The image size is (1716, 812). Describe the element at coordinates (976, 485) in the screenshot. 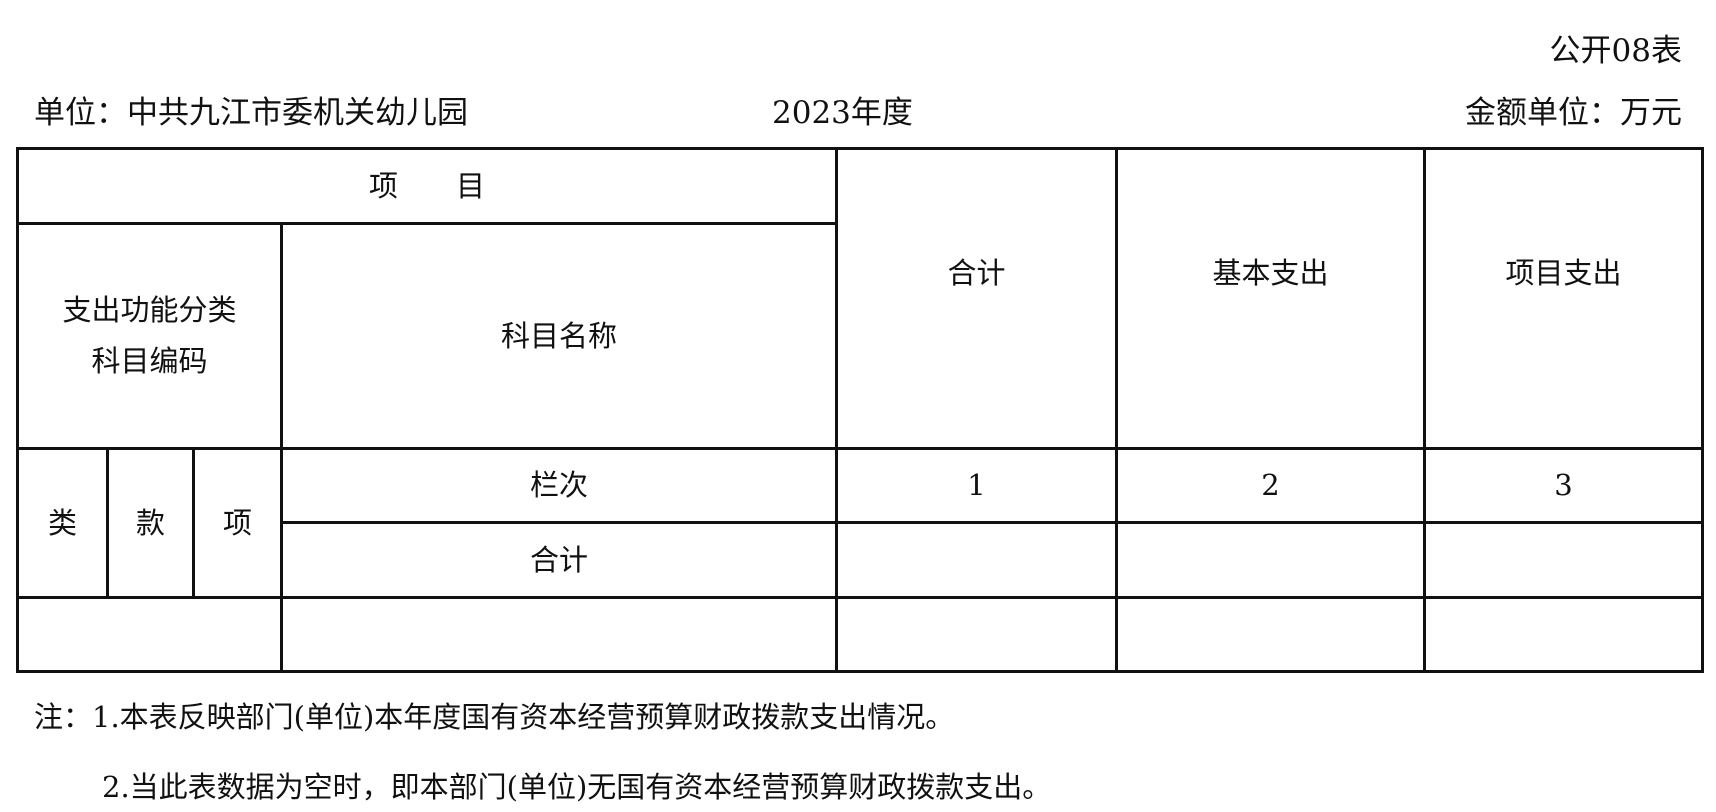

I see `row-index-1: 1` at that location.